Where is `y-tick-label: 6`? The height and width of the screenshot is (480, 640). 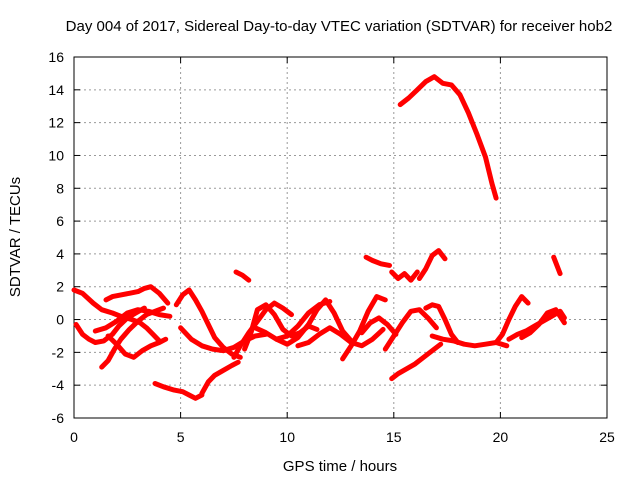 y-tick-label: 6 is located at coordinates (60, 221).